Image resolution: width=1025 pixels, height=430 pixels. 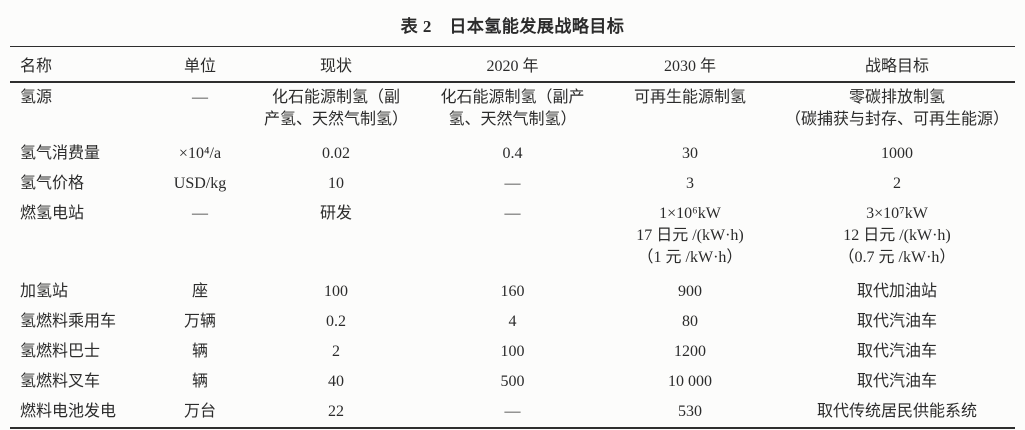 I want to click on cell-unit: ×10⁴/a, so click(x=200, y=153).